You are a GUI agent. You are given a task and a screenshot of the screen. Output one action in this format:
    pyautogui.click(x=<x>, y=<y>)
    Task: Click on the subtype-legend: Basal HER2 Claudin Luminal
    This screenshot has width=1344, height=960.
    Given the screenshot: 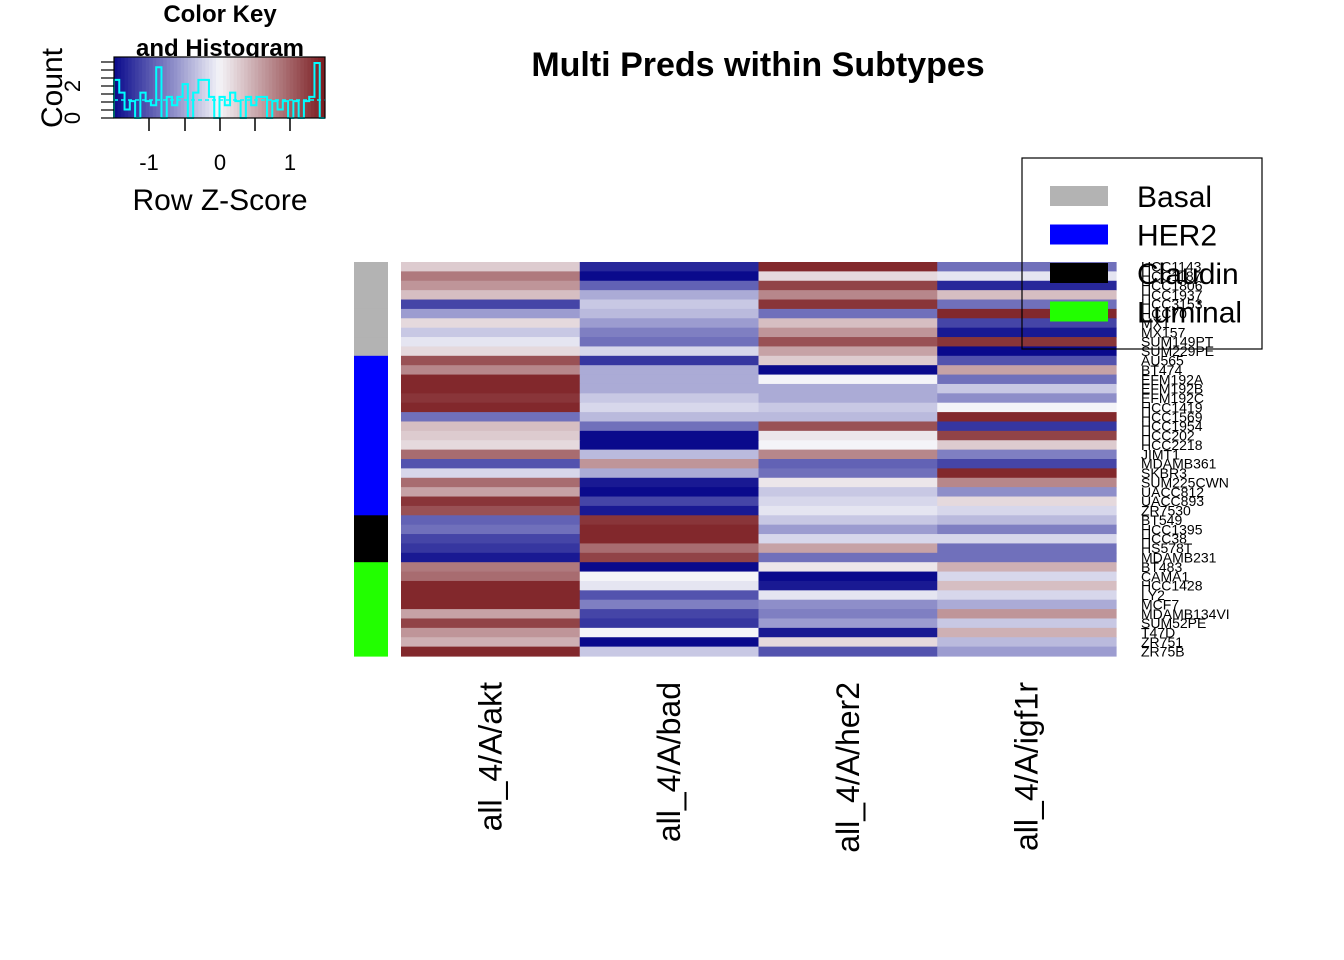 What is the action you would take?
    pyautogui.click(x=1142, y=253)
    